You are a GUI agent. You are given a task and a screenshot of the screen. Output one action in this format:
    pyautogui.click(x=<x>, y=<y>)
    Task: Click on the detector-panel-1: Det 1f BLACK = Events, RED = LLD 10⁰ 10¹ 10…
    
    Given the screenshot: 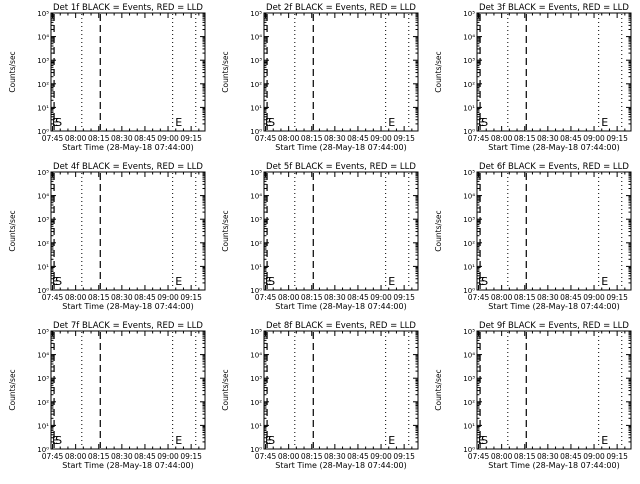 What is the action you would take?
    pyautogui.click(x=107, y=77)
    